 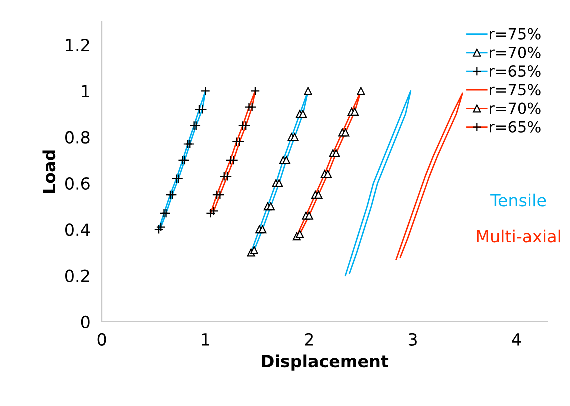 What do you see at coordinates (78, 45) in the screenshot?
I see `y-tick-label: 1.2` at bounding box center [78, 45].